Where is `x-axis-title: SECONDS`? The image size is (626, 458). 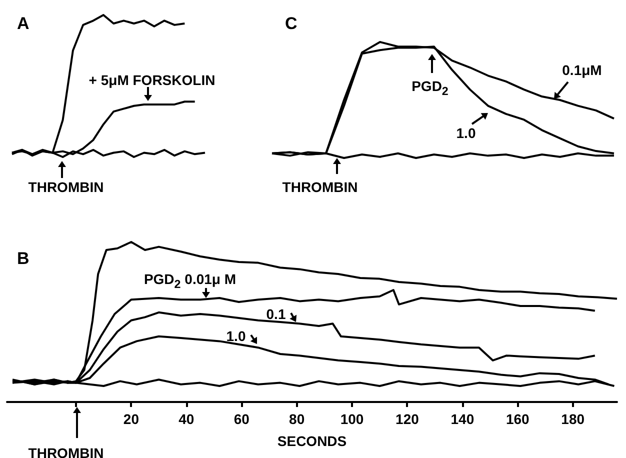
x-axis-title: SECONDS is located at coordinates (312, 441).